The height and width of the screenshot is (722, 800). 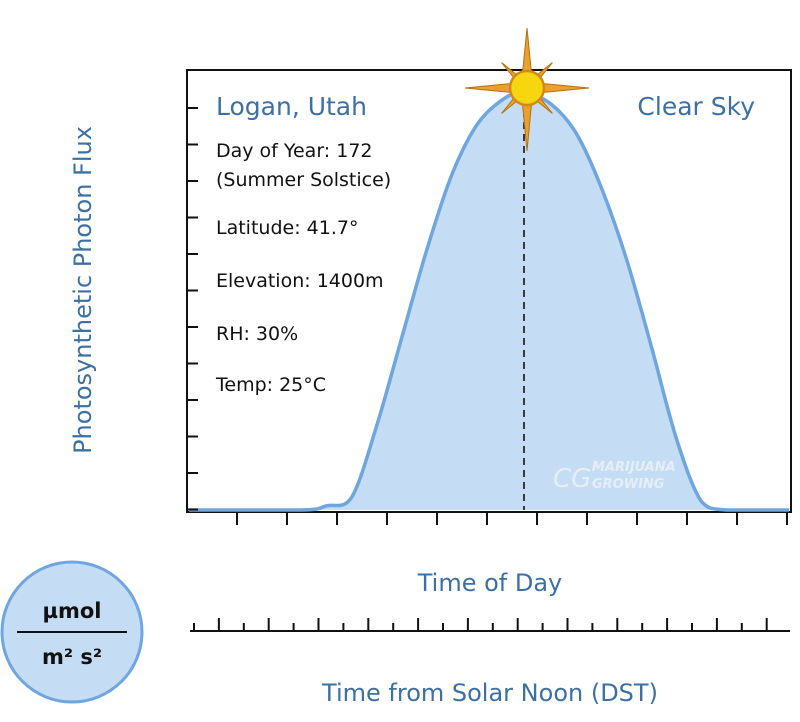 What do you see at coordinates (480, 624) in the screenshot?
I see `solar-noon-axis-ticks` at bounding box center [480, 624].